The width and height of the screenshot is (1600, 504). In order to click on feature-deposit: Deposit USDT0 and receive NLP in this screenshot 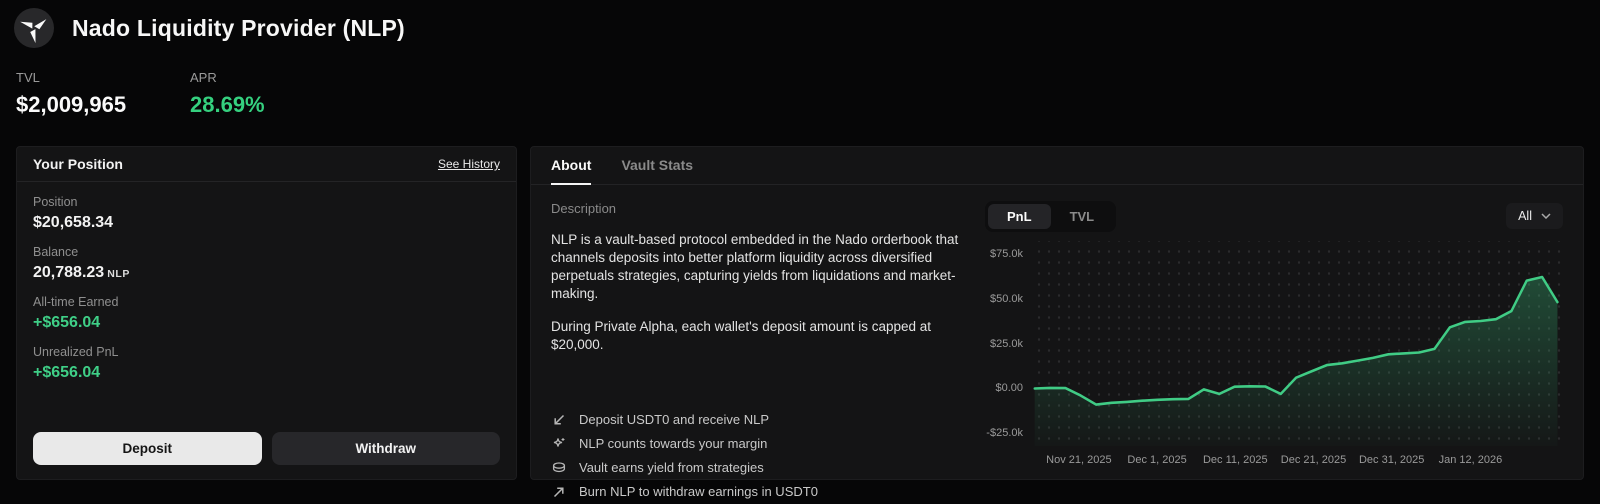, I will do `click(755, 420)`.